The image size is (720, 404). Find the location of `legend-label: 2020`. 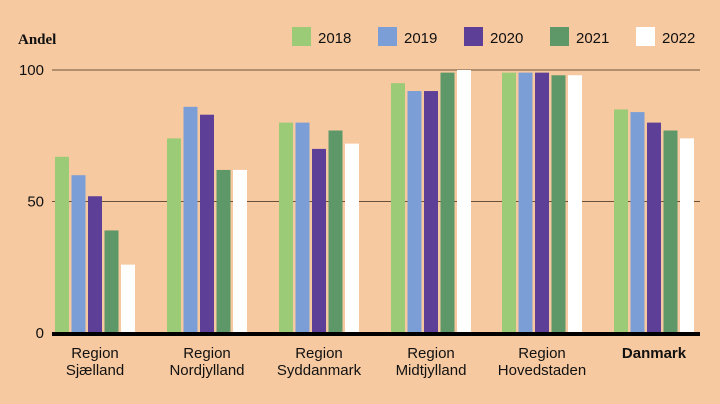

legend-label: 2020 is located at coordinates (506, 38).